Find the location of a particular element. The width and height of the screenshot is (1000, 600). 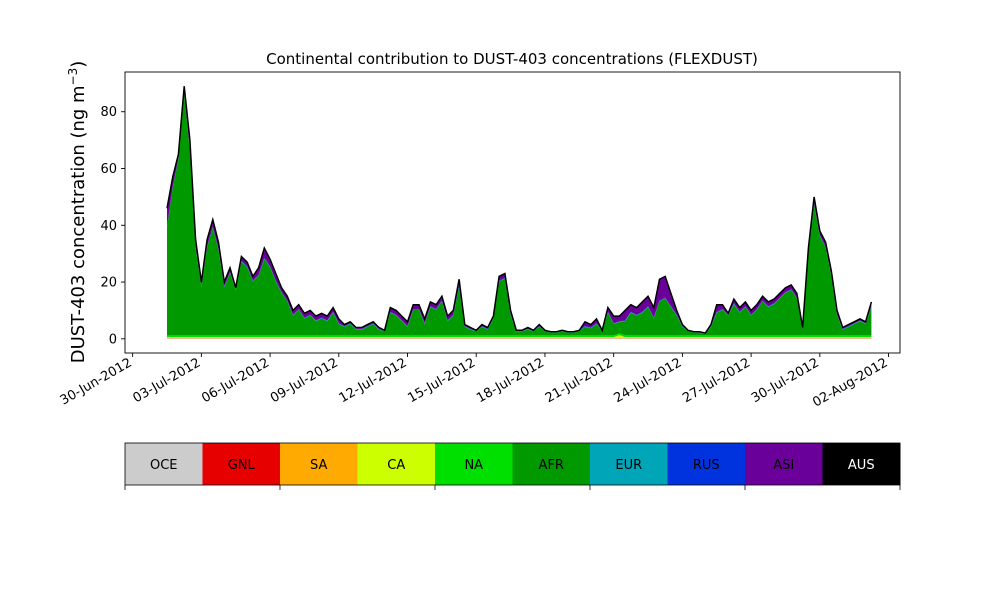

legend-swatch-asi is located at coordinates (784, 464).